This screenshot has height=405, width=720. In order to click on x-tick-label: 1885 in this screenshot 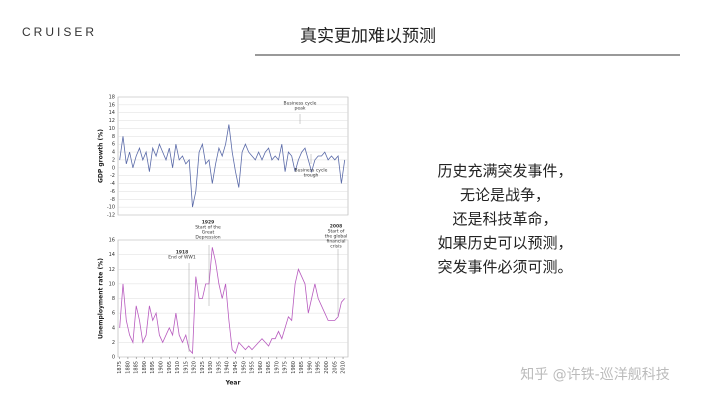, I will do `click(137, 367)`.